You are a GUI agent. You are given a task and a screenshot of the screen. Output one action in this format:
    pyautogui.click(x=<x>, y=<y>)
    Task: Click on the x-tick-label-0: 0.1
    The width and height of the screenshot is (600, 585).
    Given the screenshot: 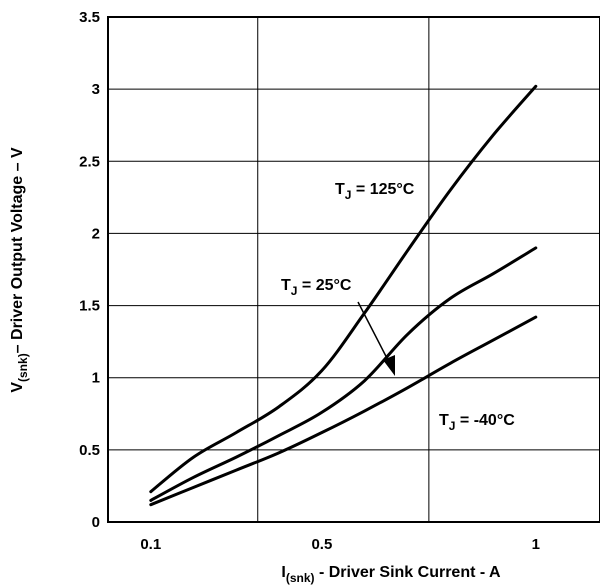 What is the action you would take?
    pyautogui.click(x=150, y=544)
    